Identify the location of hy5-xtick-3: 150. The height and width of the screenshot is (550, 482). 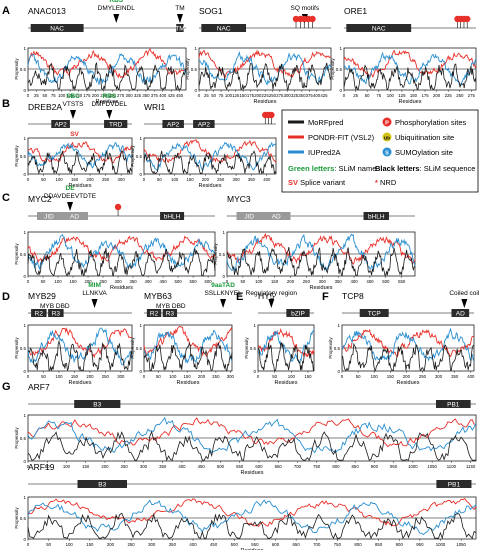
(308, 376).